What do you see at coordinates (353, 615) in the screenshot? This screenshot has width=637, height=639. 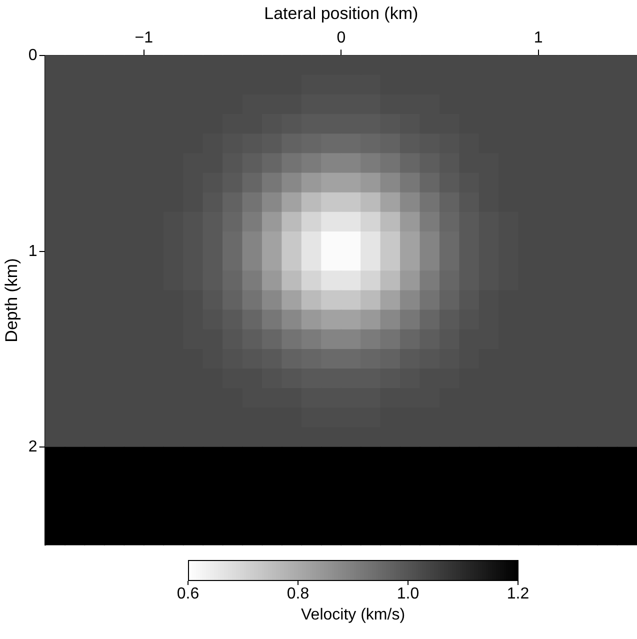 I see `color-bar-title: Velocity (km/s)` at bounding box center [353, 615].